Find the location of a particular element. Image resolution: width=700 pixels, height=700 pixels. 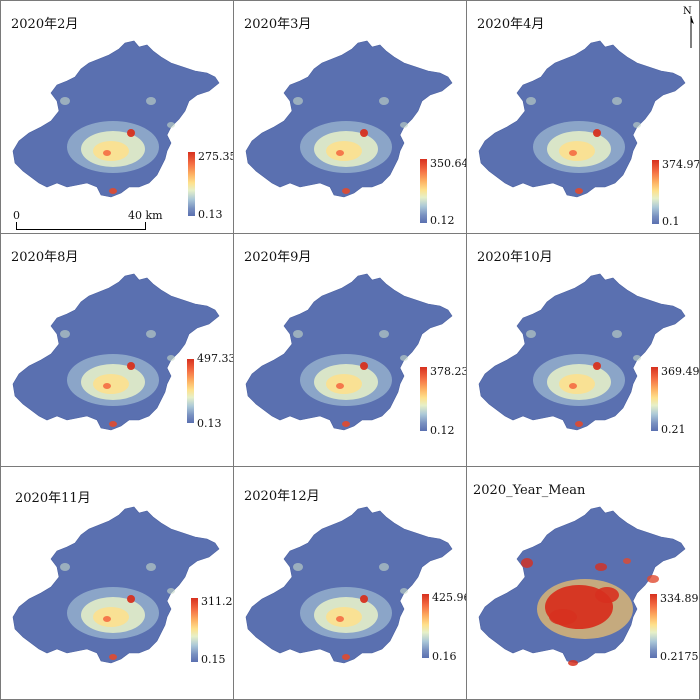

north-arrow-label: N is located at coordinates (687, 11).